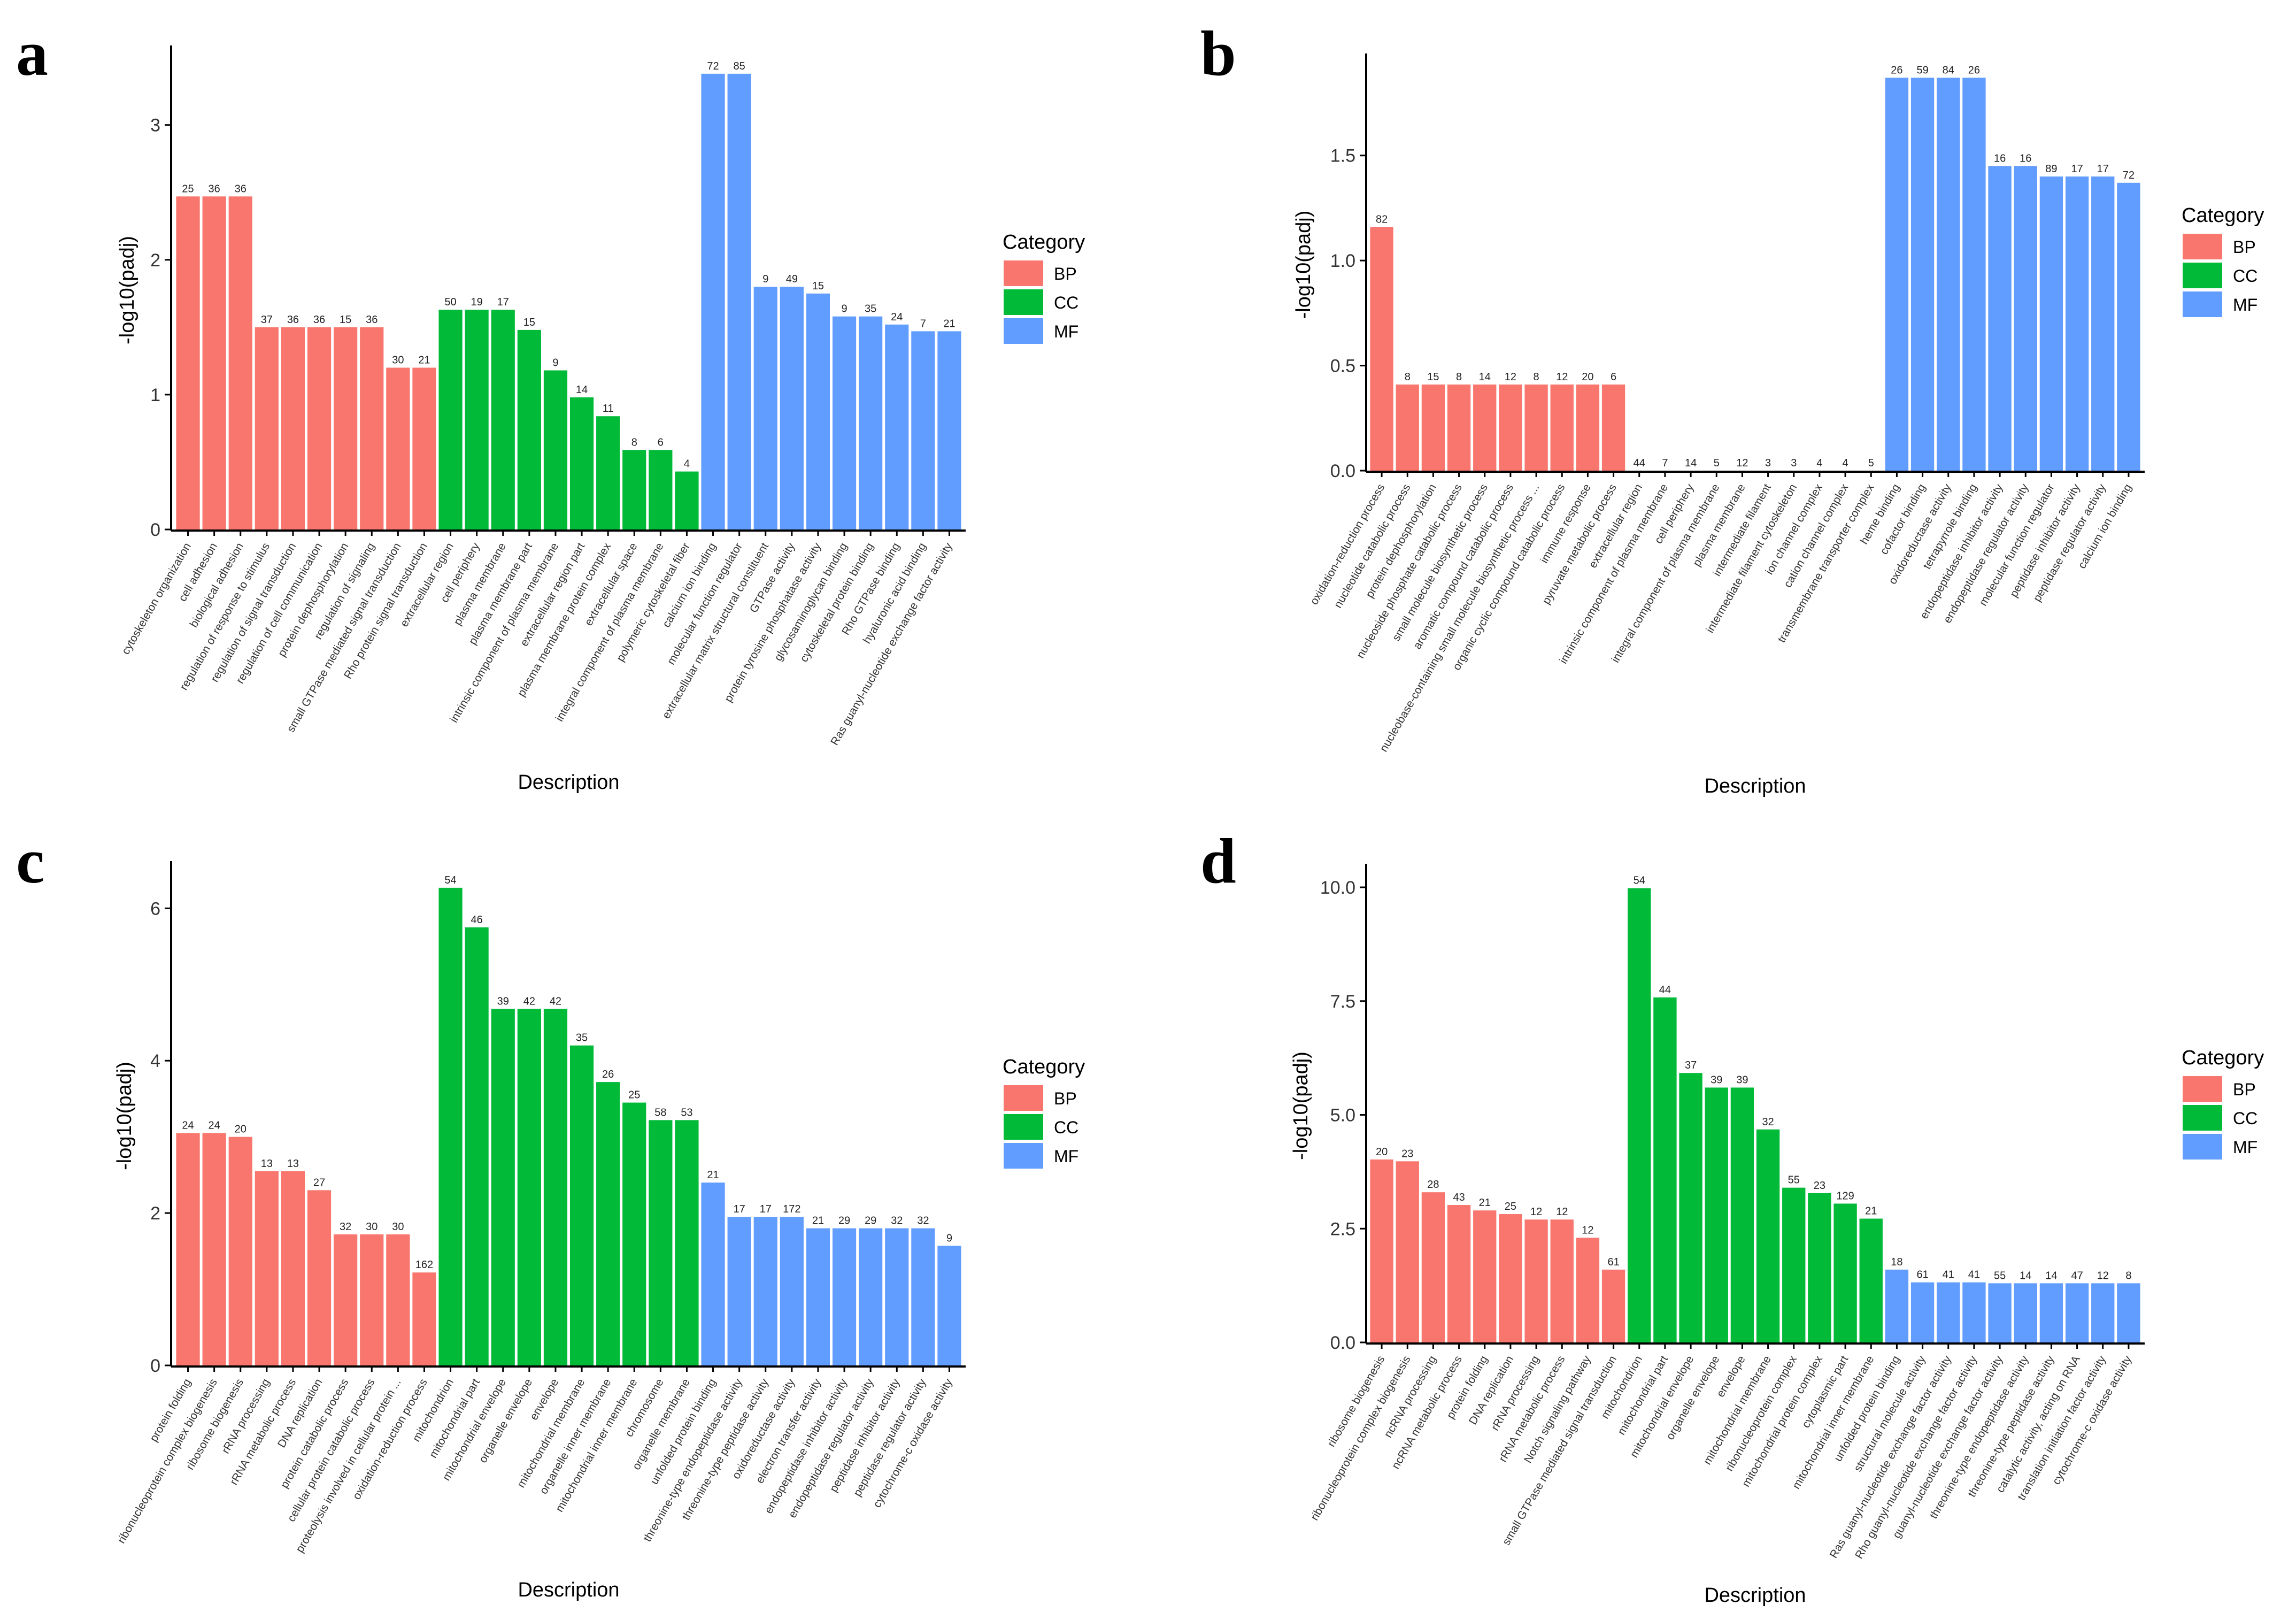 This screenshot has height=1620, width=2296. I want to click on legend-label-bp: BP, so click(1065, 273).